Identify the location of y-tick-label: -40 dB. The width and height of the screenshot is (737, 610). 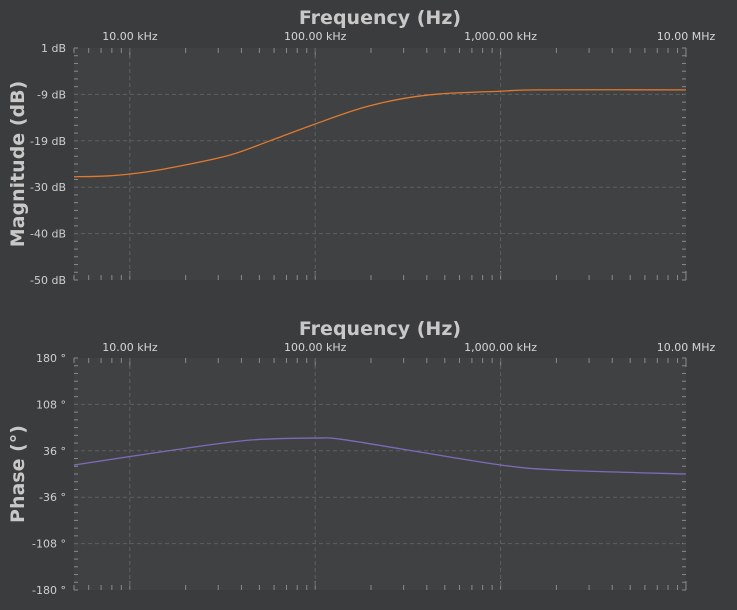
(48, 234).